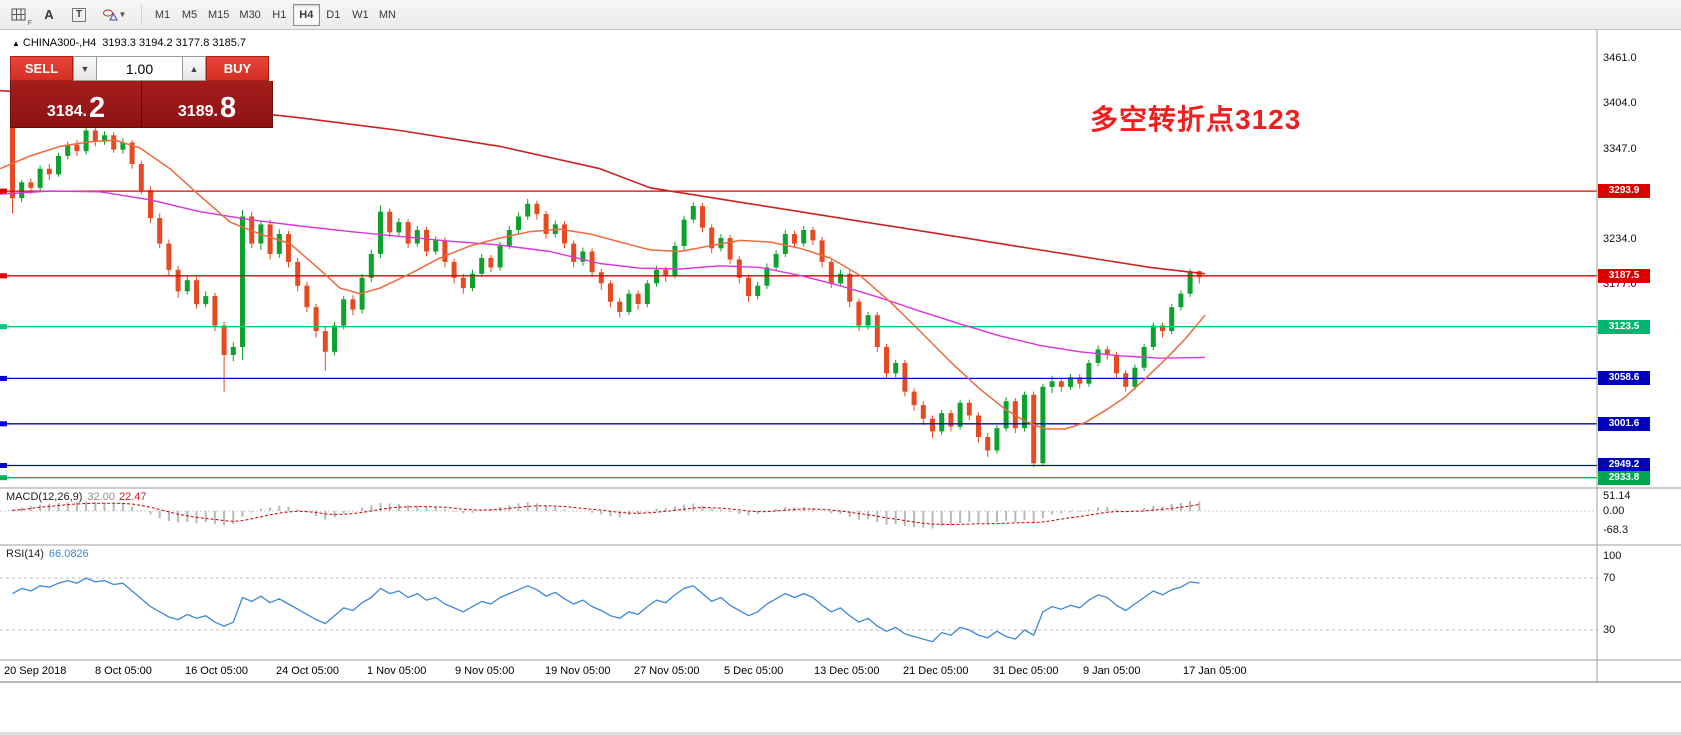  I want to click on macd-signal-value: 22.47, so click(132, 497).